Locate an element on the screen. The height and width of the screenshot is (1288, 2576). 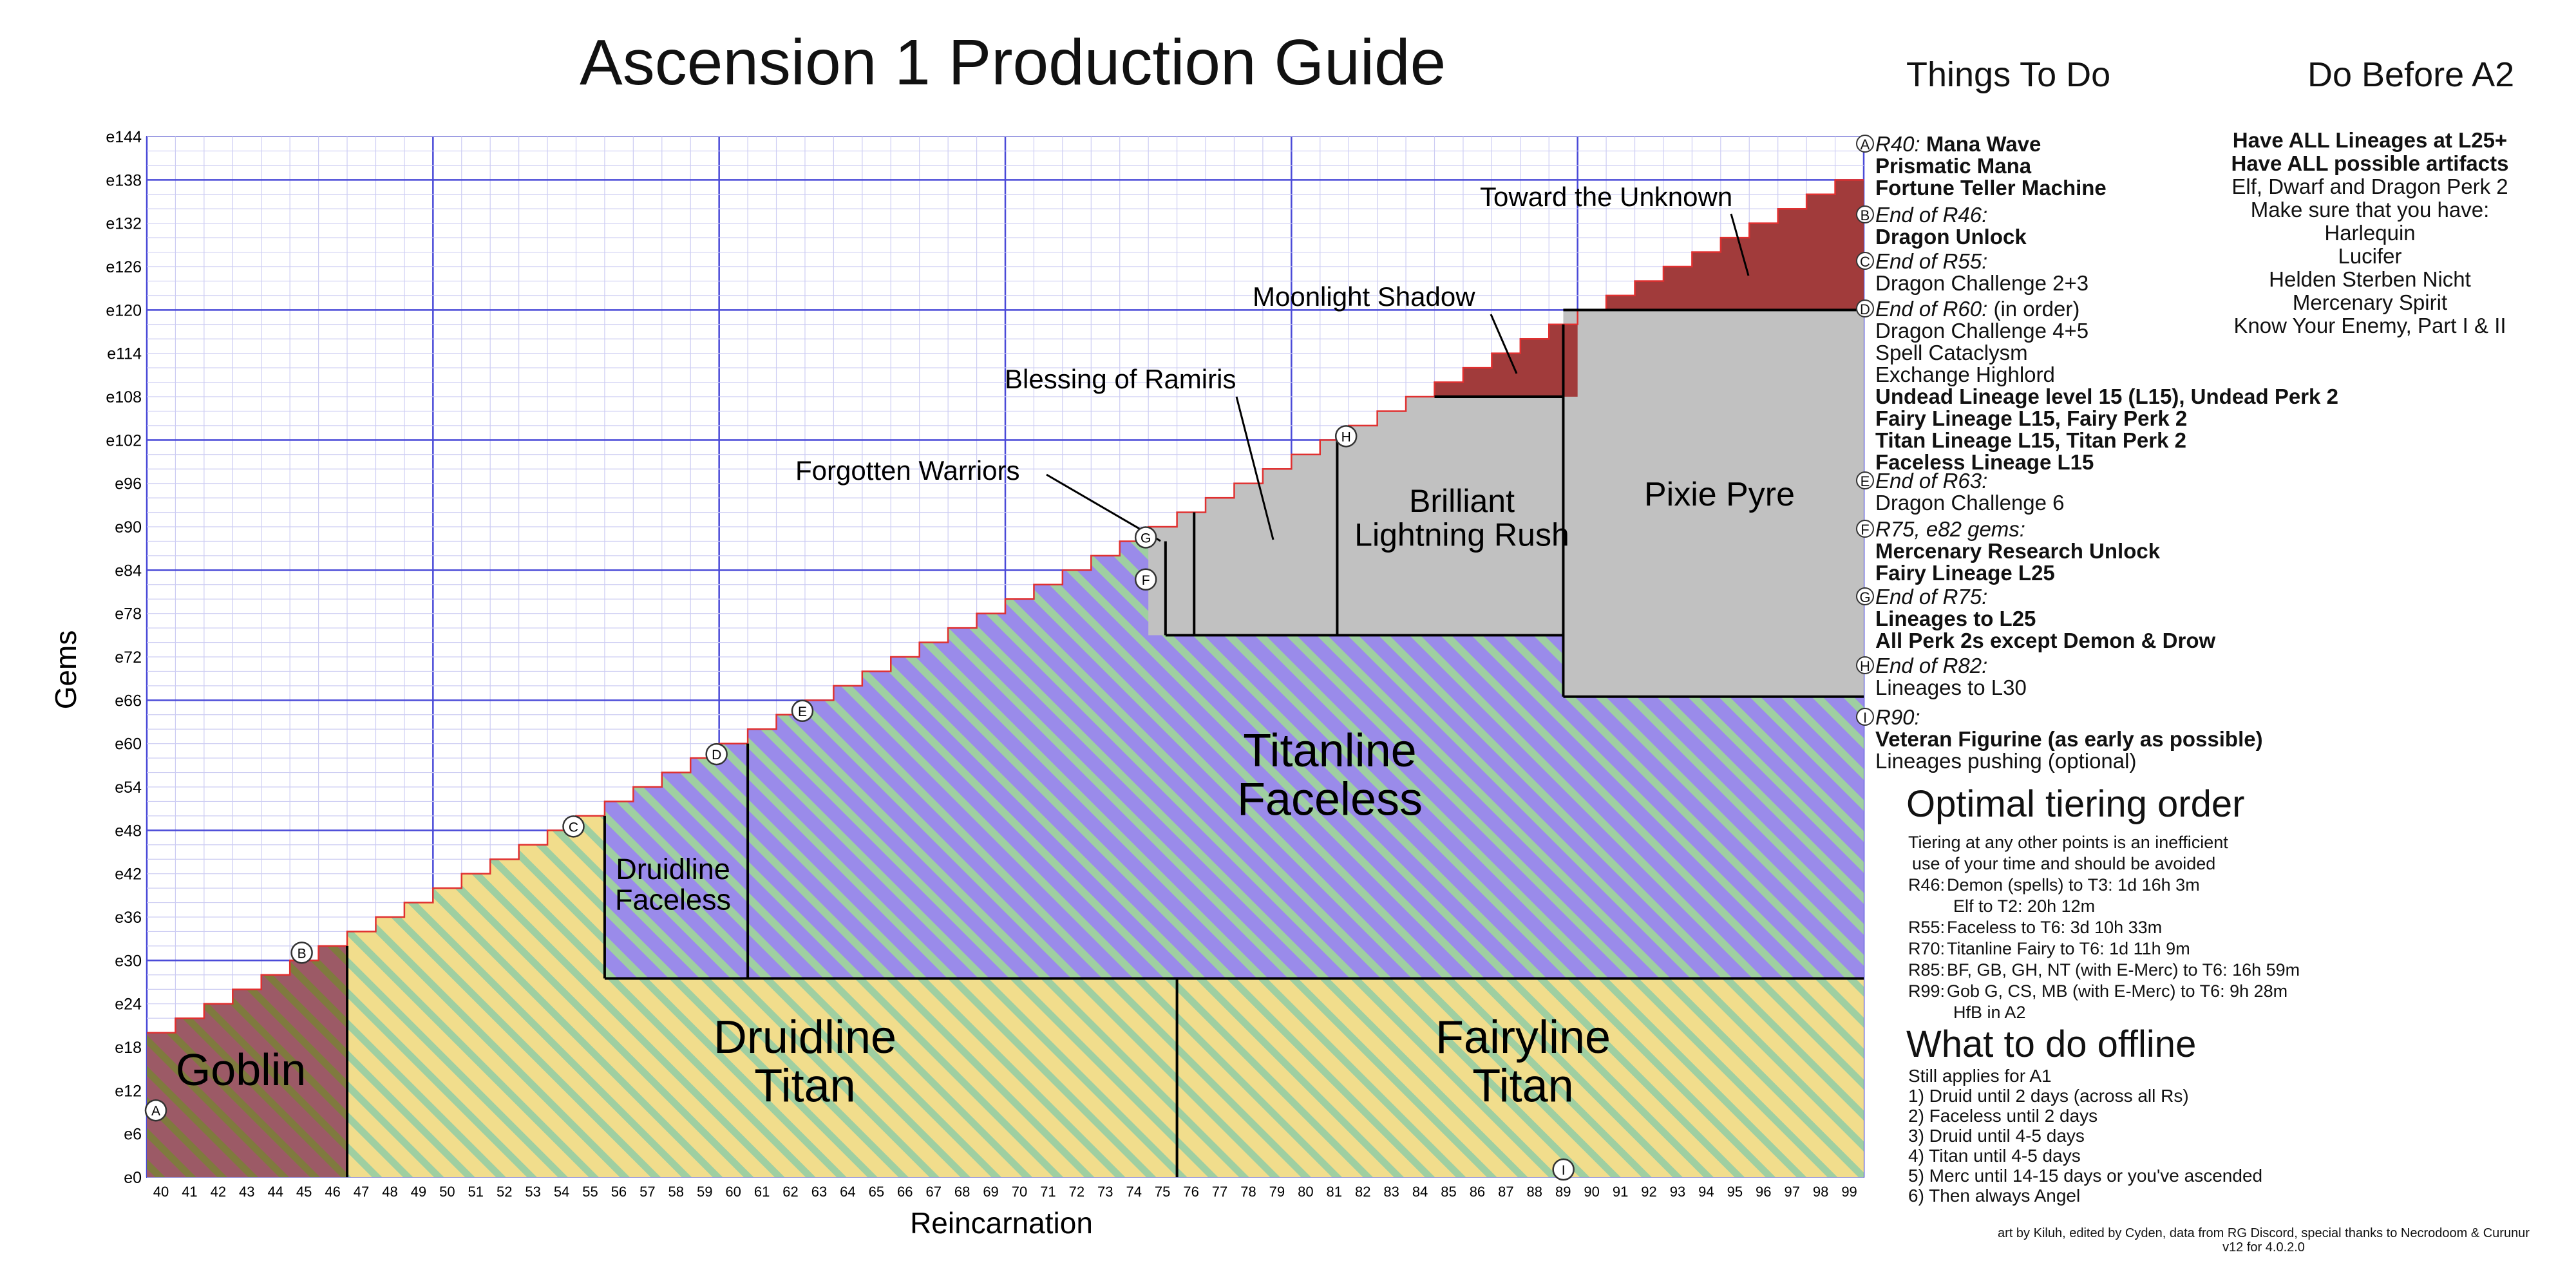
todo-line: Prismatic Mana is located at coordinates (1954, 166).